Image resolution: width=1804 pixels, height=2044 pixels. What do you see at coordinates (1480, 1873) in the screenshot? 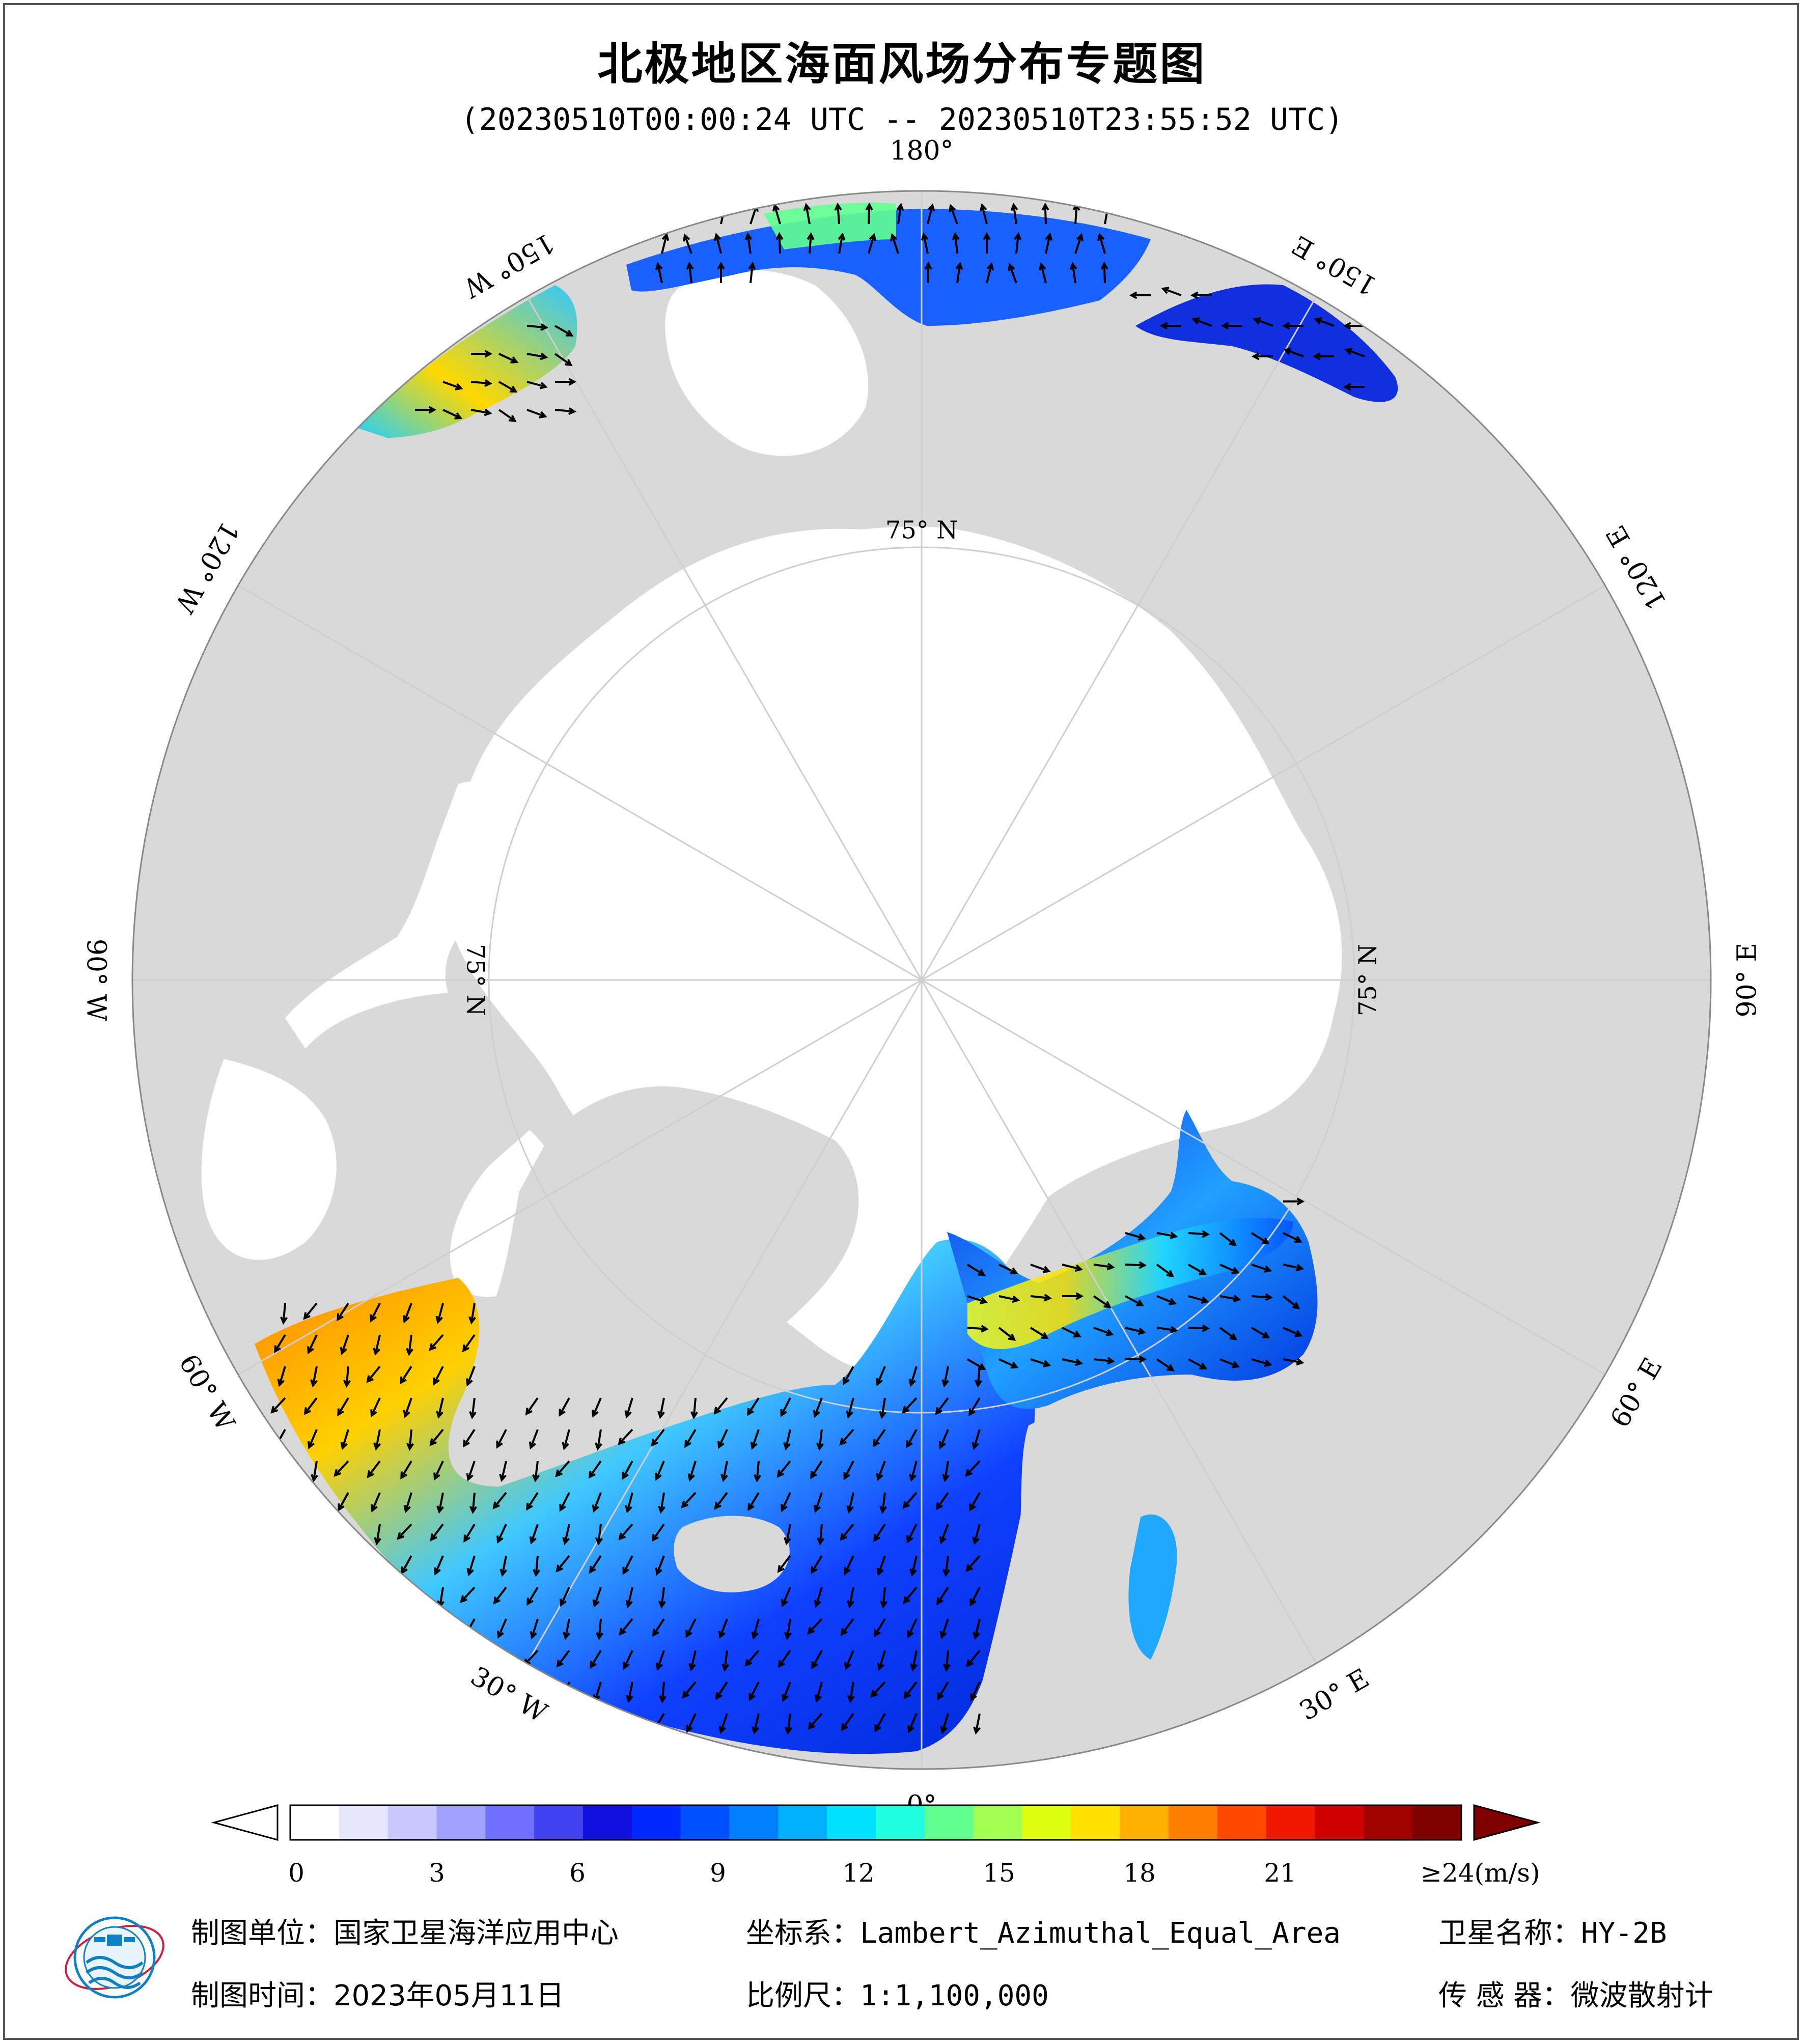
I see `colorbar-unit: ≥24(m/s)` at bounding box center [1480, 1873].